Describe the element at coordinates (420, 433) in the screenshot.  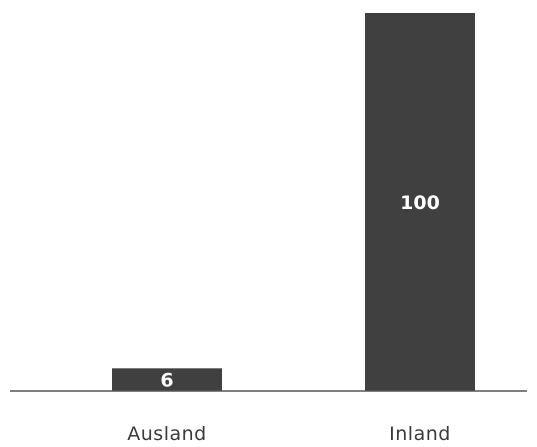
I see `category-label-inland: Inland` at that location.